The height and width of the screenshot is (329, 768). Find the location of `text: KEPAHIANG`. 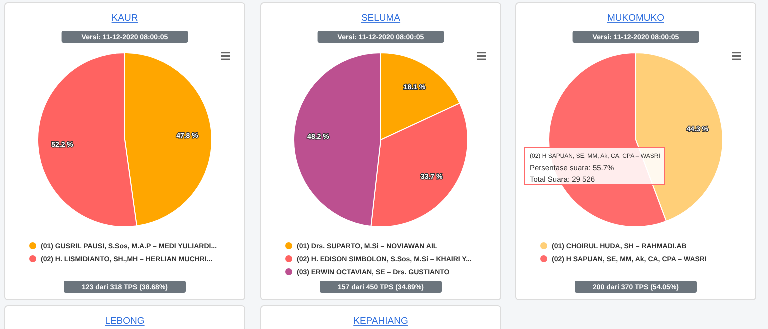

text: KEPAHIANG is located at coordinates (381, 321).